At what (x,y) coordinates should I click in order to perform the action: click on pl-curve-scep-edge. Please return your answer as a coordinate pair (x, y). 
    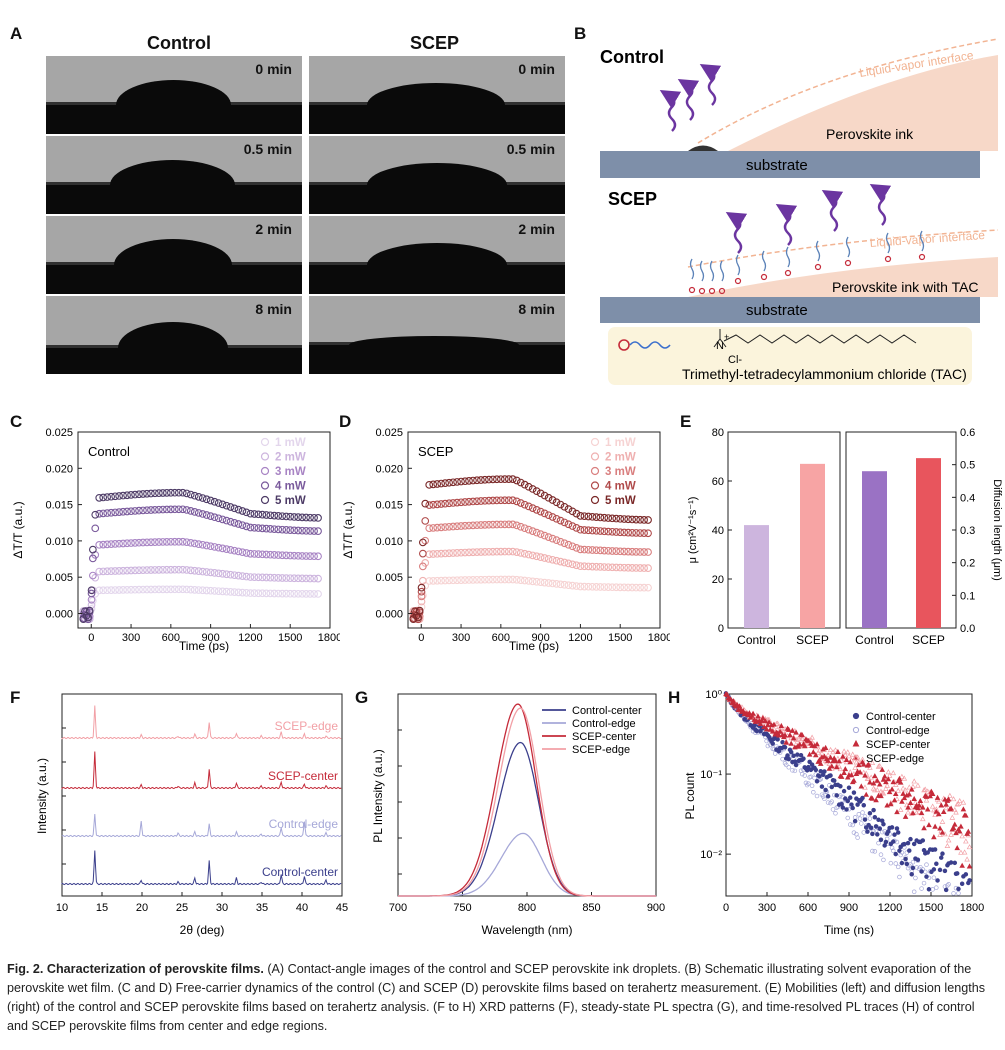
    Looking at the image, I should click on (527, 802).